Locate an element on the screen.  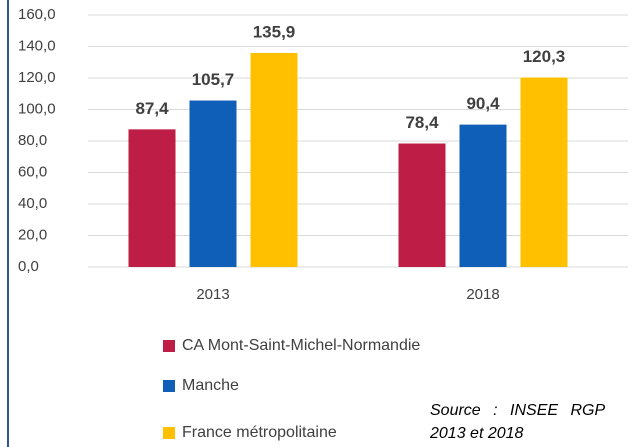
y-tick-label: 100,0 is located at coordinates (37, 108).